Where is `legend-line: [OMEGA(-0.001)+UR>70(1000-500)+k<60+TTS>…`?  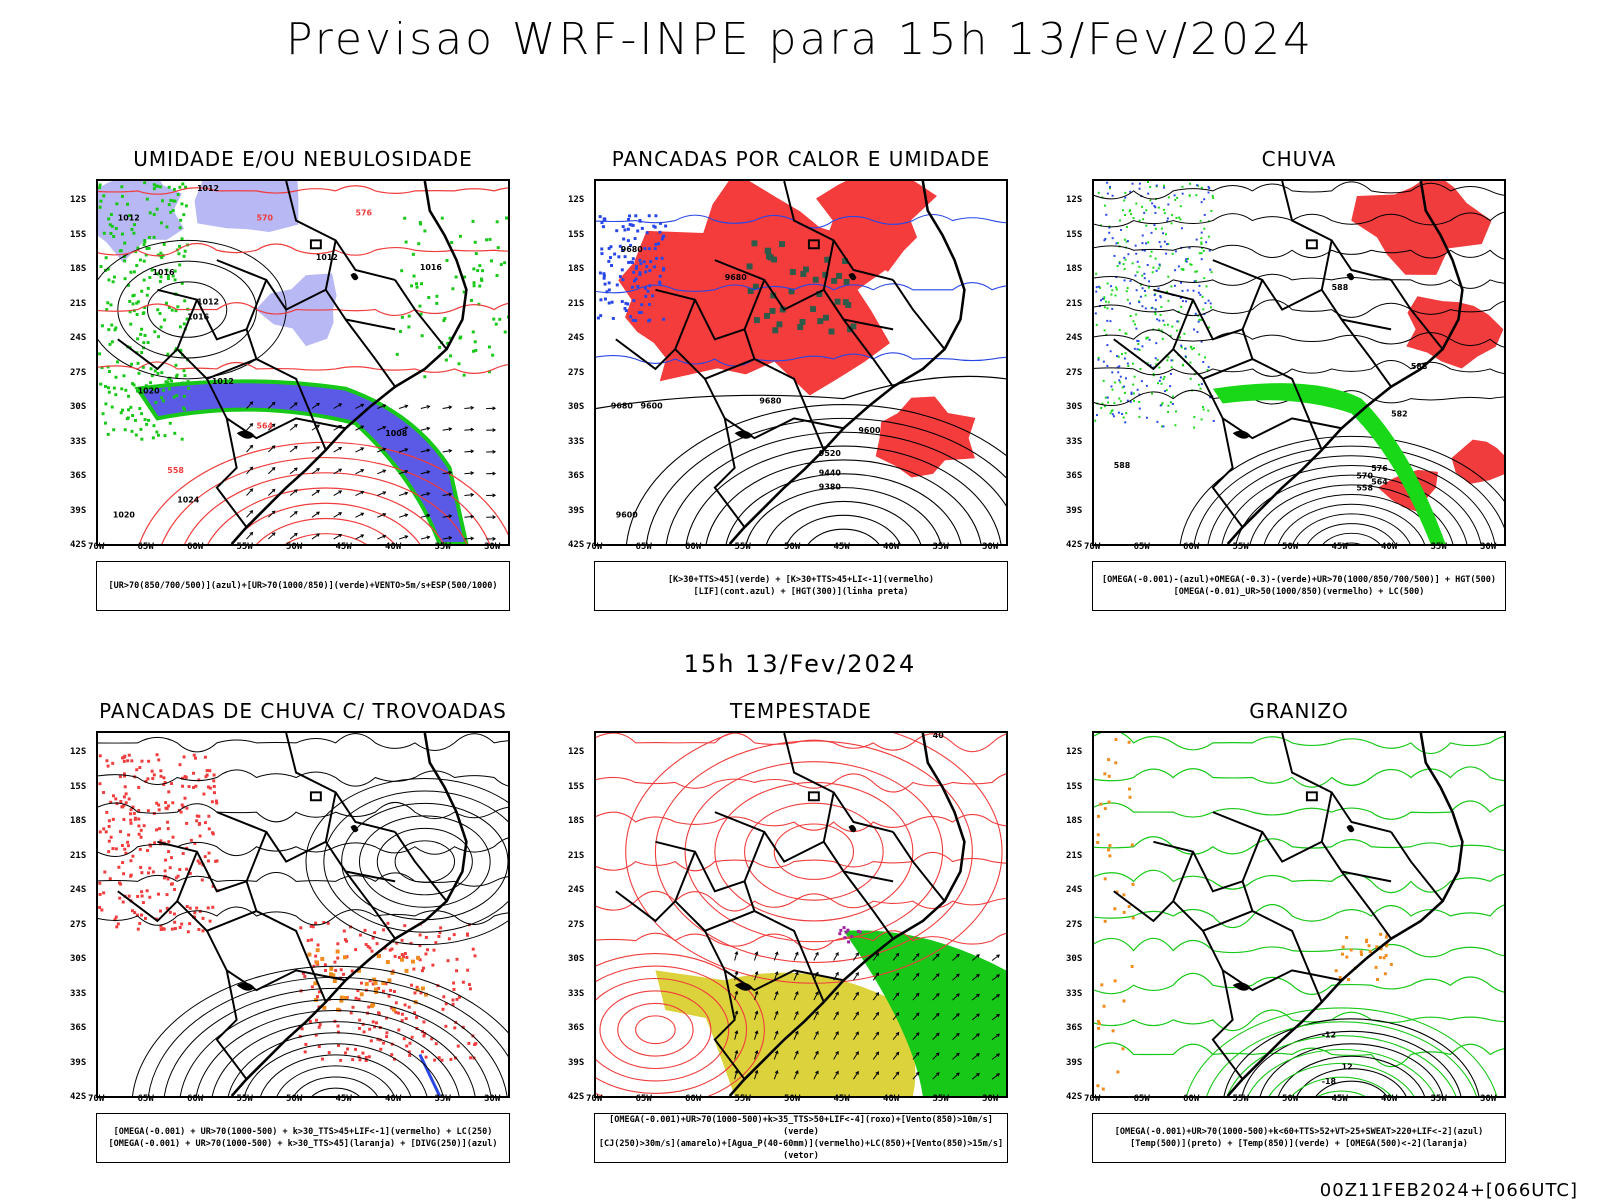 legend-line: [OMEGA(-0.001)+UR>70(1000-500)+k<60+TTS>… is located at coordinates (1299, 1132).